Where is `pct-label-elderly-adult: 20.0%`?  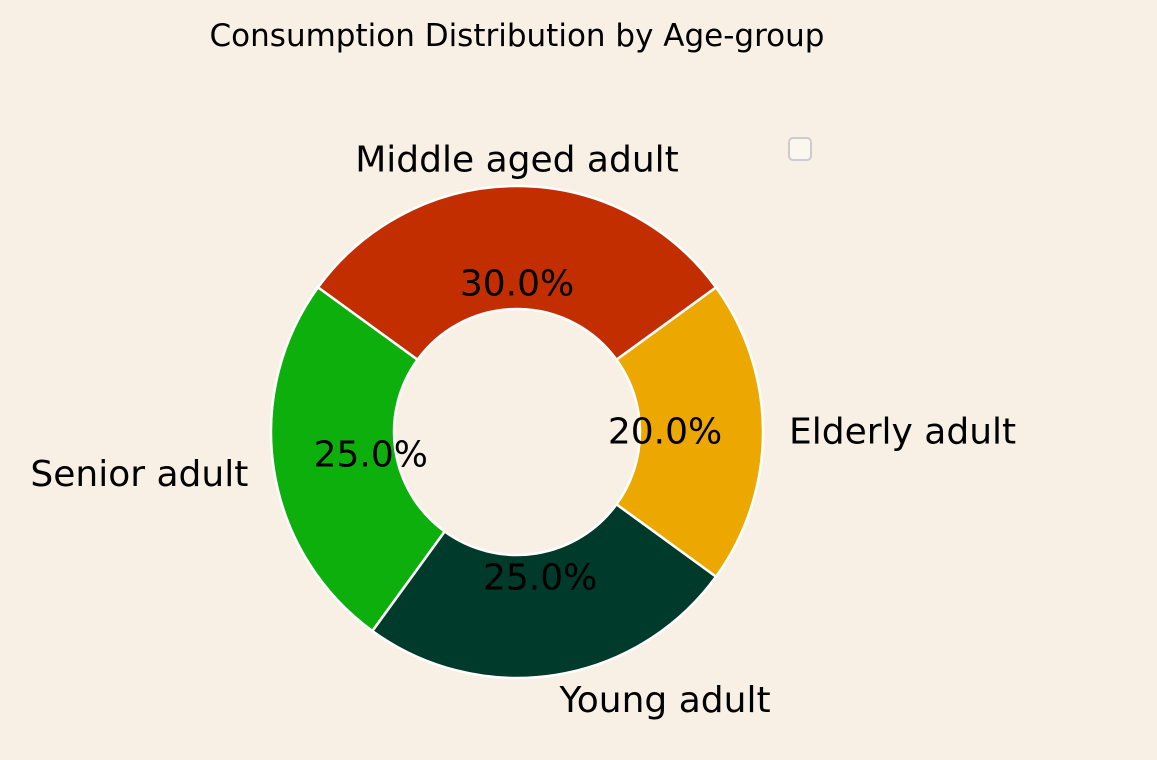
pct-label-elderly-adult: 20.0% is located at coordinates (665, 432).